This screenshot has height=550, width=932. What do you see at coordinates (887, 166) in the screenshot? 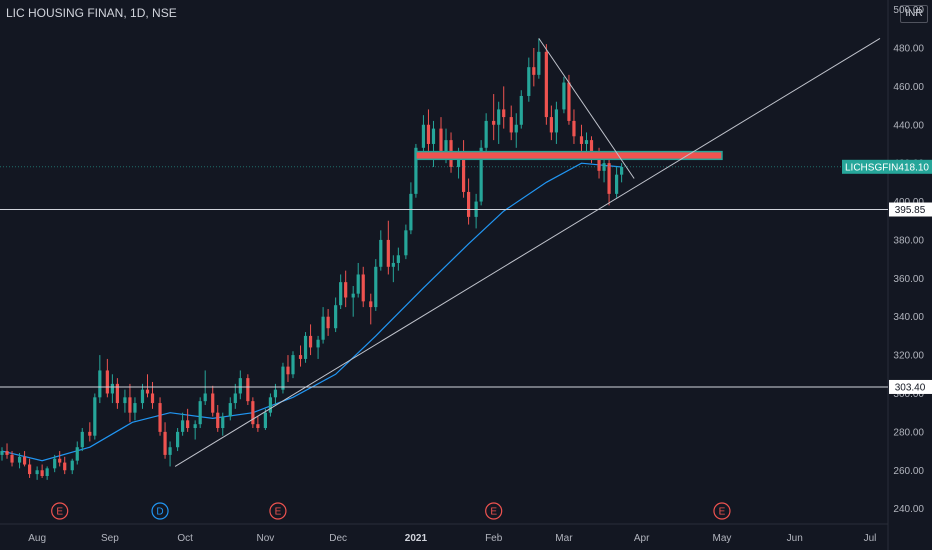
I see `last-price-badge` at bounding box center [887, 166].